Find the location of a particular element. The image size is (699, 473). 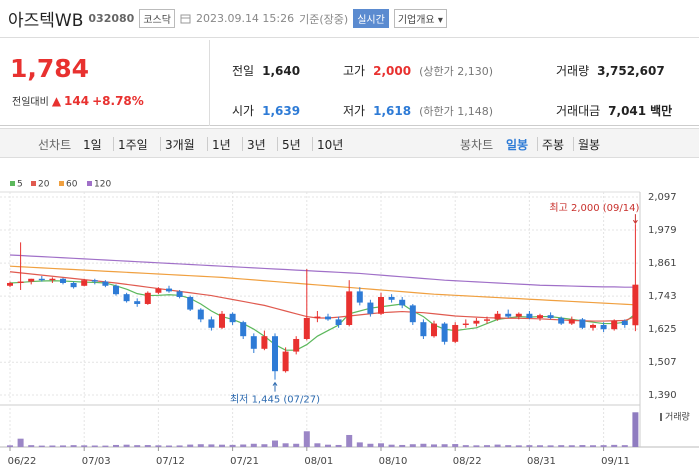

calendar-icon is located at coordinates (185, 19).